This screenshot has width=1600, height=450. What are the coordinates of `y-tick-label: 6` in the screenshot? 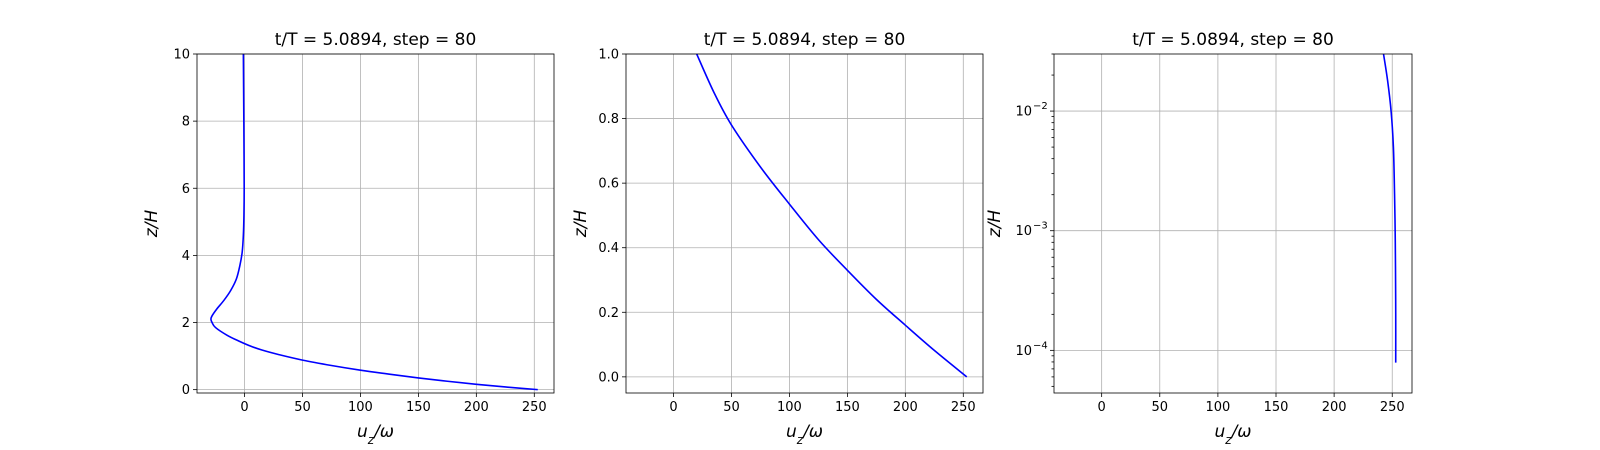 It's located at (186, 189).